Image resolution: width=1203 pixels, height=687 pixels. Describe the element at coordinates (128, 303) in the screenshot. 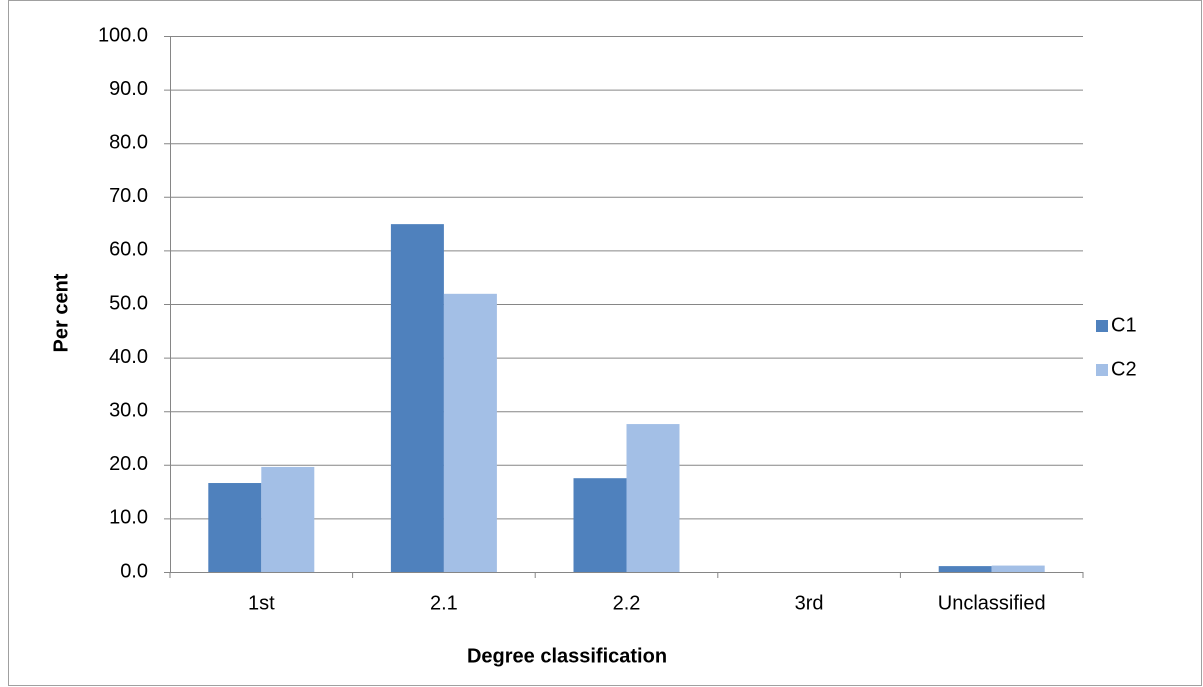

I see `y-tick-label: 50.0` at that location.